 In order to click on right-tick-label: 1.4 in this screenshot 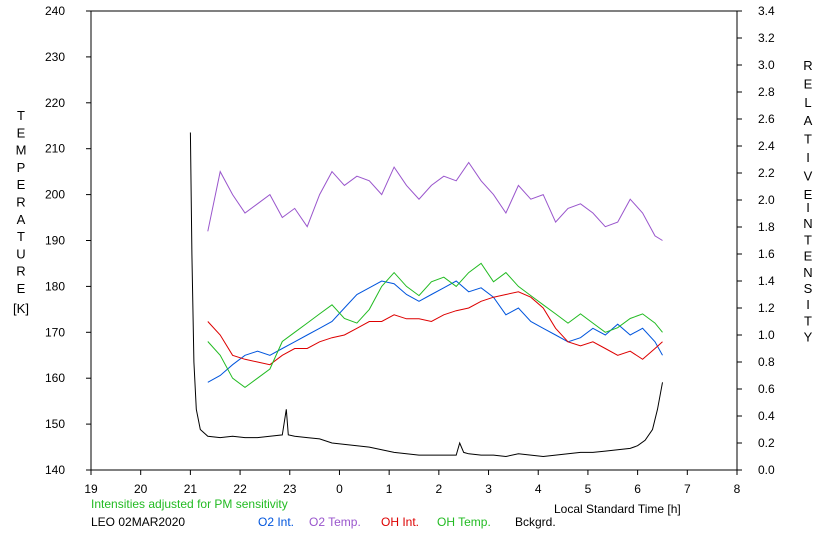, I will do `click(766, 281)`.